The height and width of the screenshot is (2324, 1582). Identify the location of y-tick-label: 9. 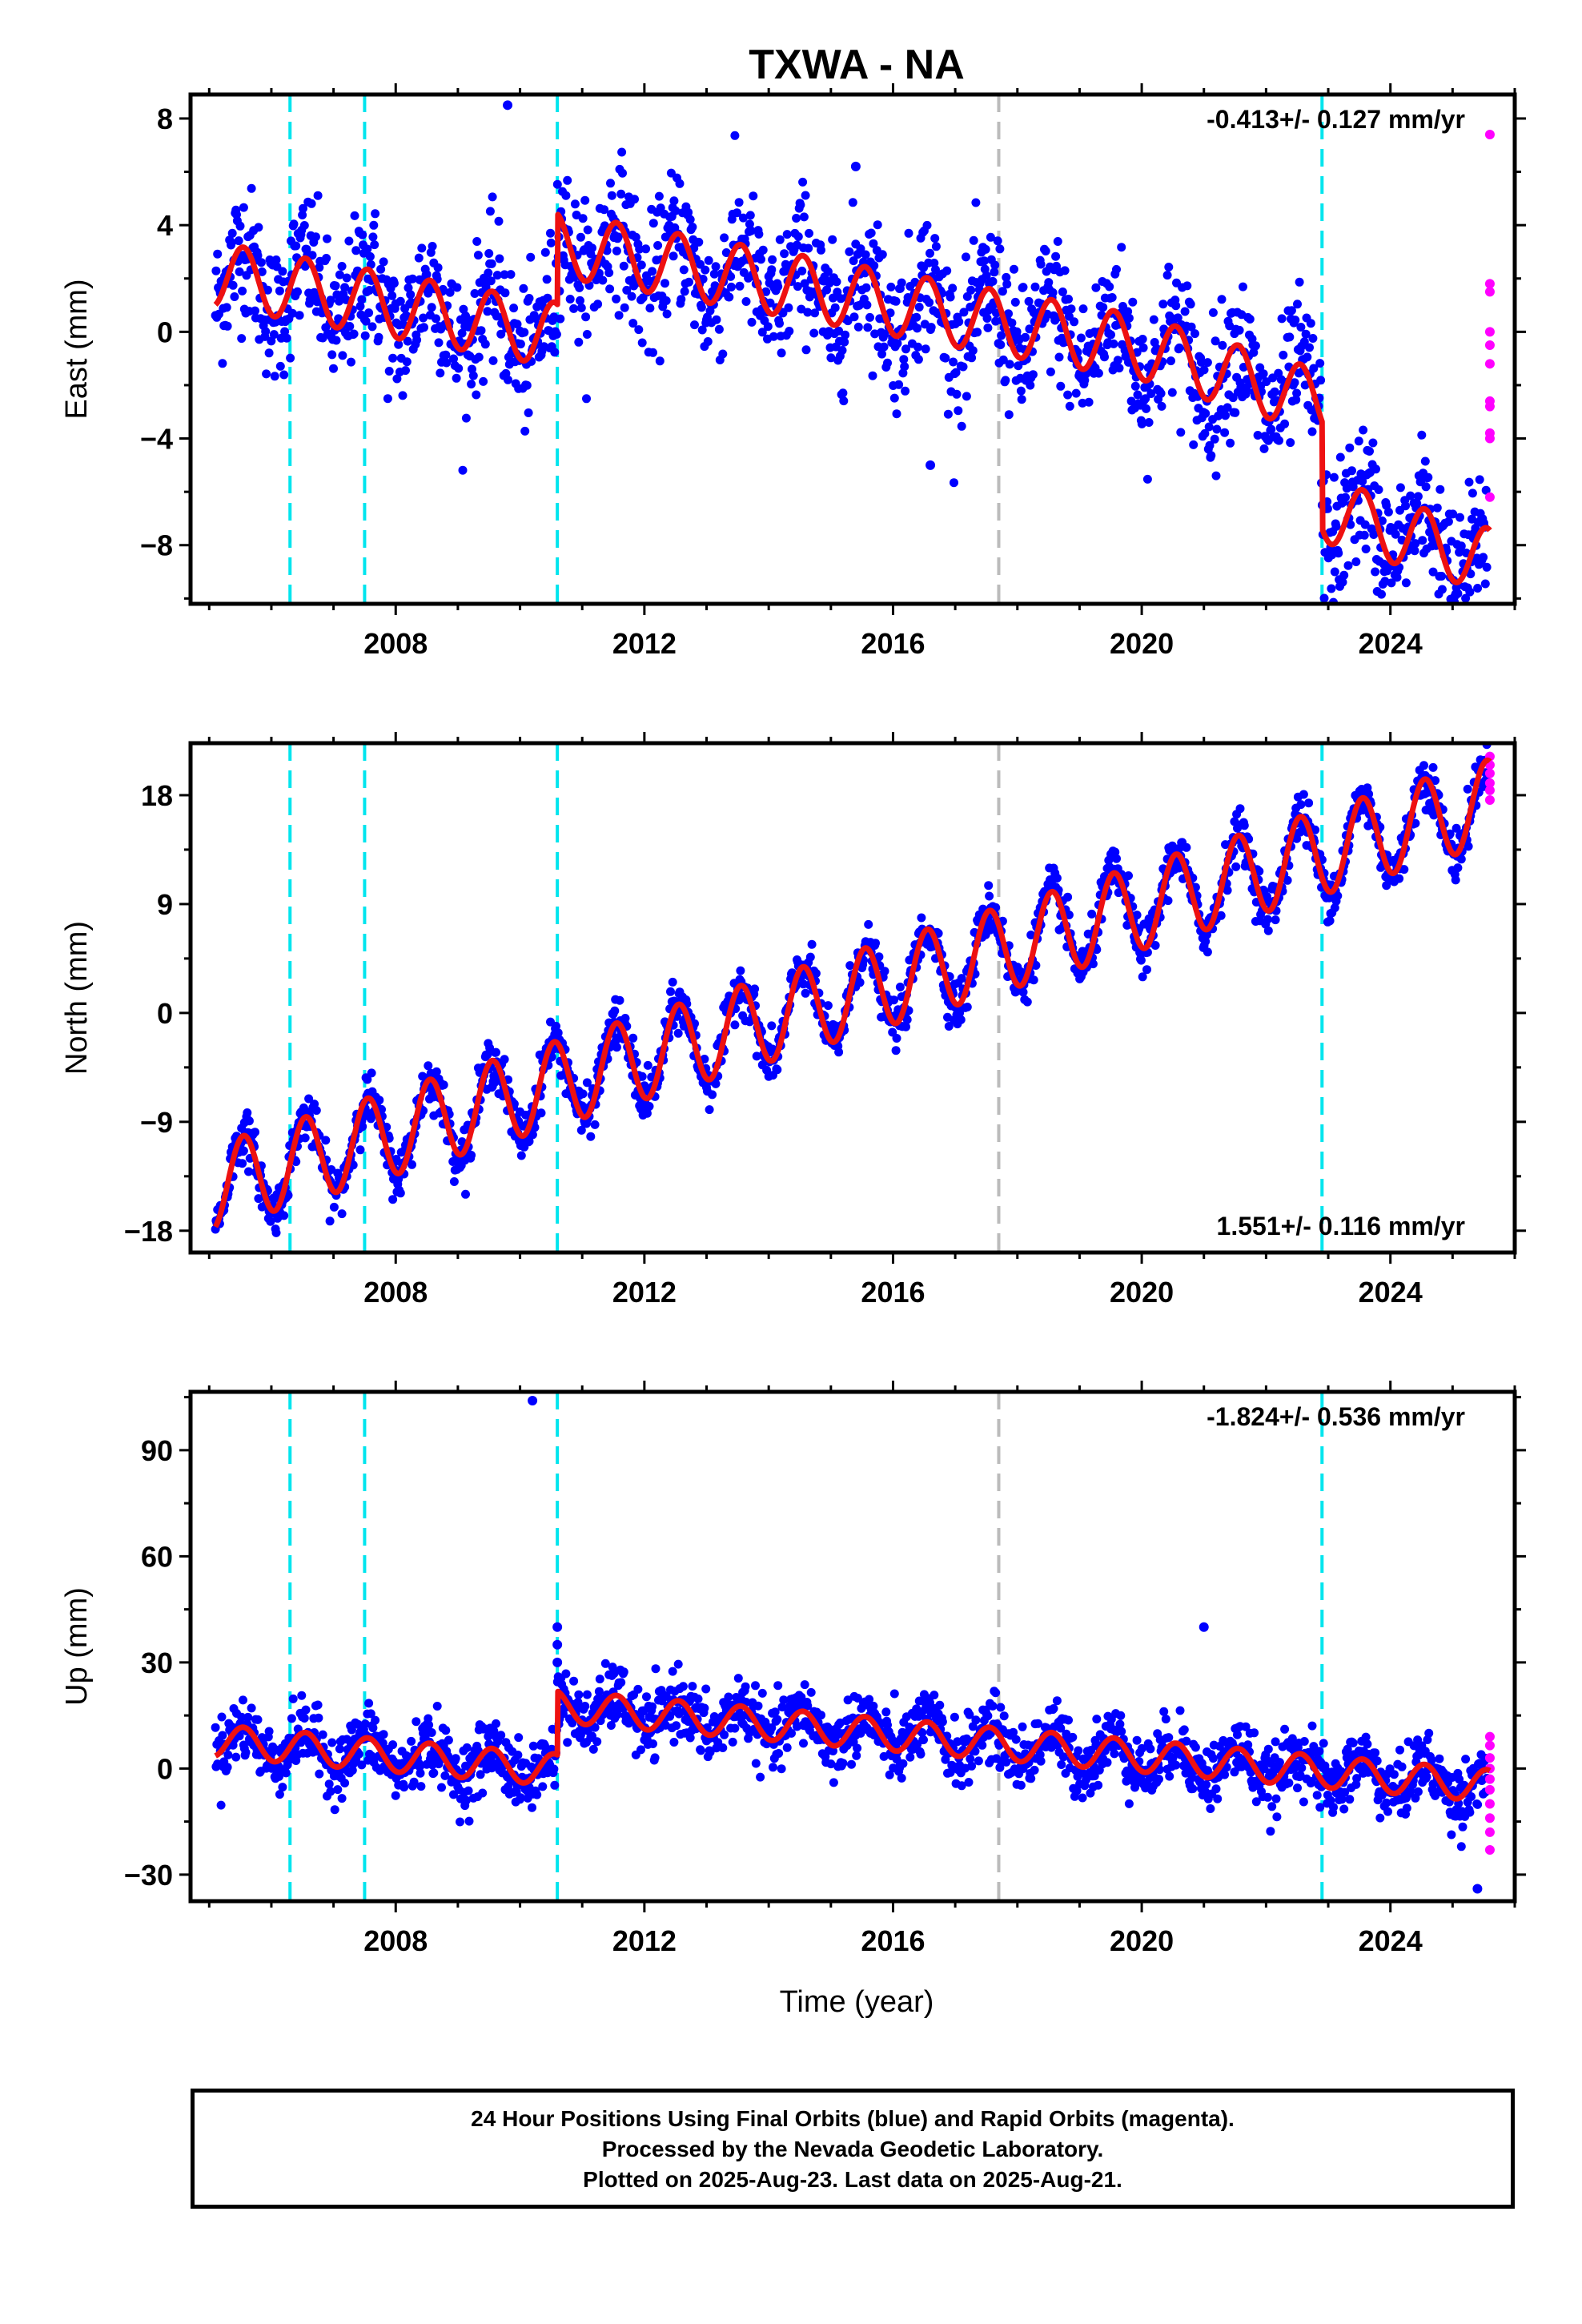
(165, 905).